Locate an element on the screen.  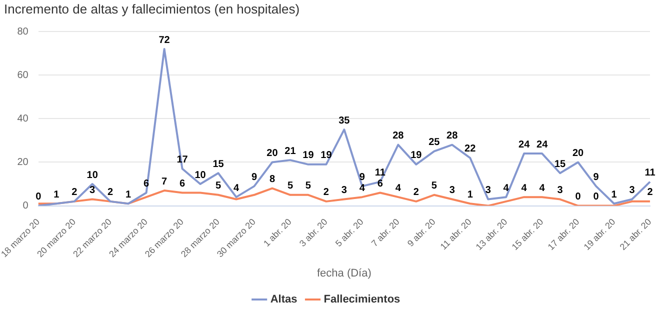
data-label: 8 is located at coordinates (272, 180).